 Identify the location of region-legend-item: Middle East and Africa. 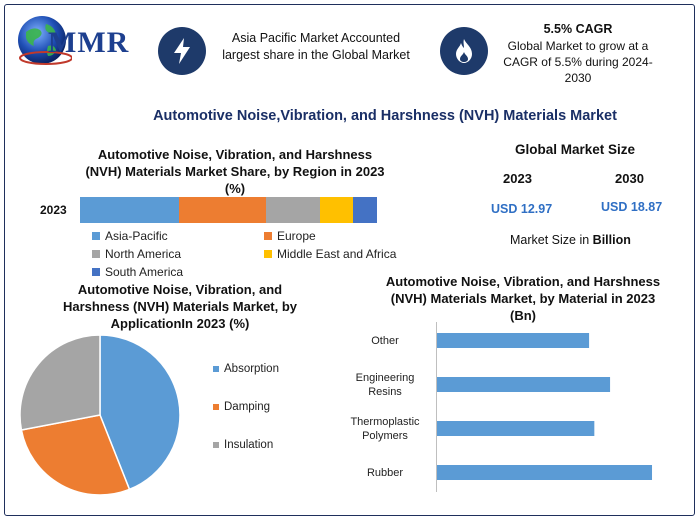
(330, 254).